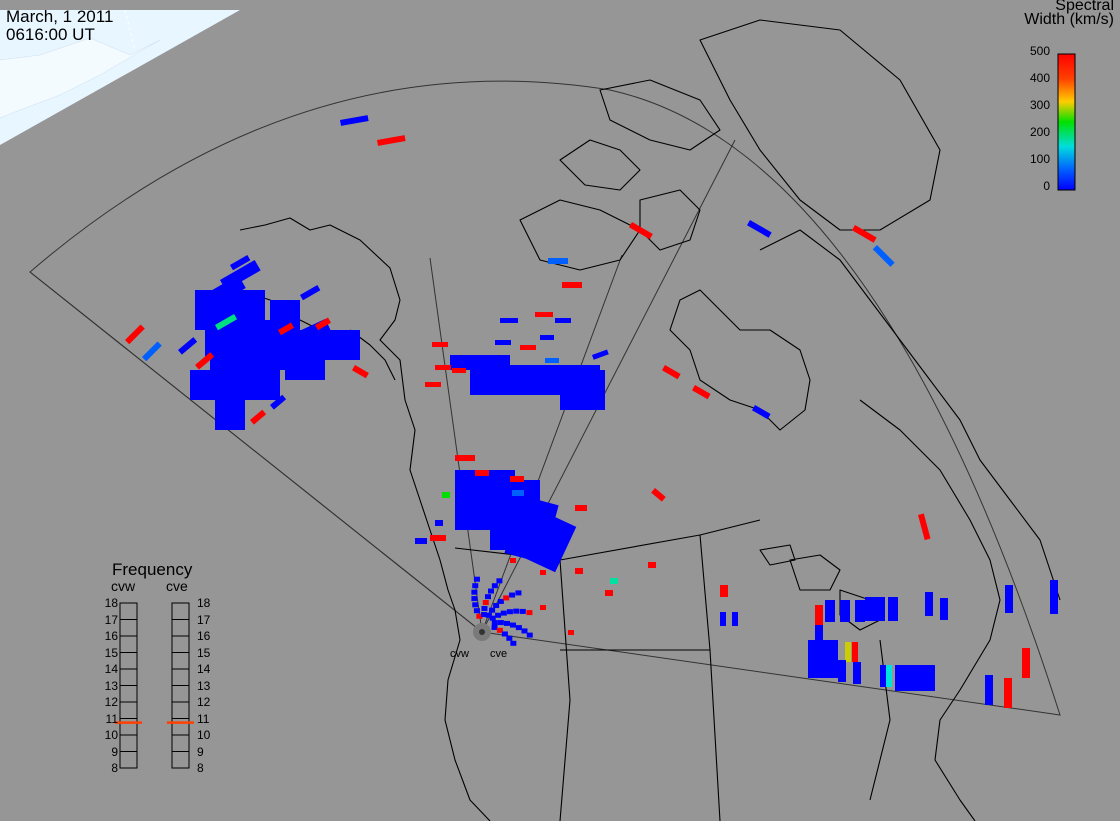  Describe the element at coordinates (111, 636) in the screenshot. I see `frequency-scale-label: 16` at that location.